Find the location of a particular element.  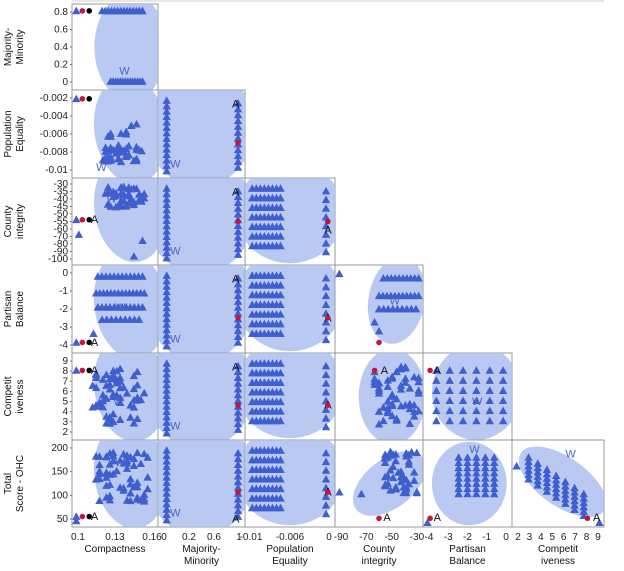

row-label-text: Total is located at coordinates (8, 483).